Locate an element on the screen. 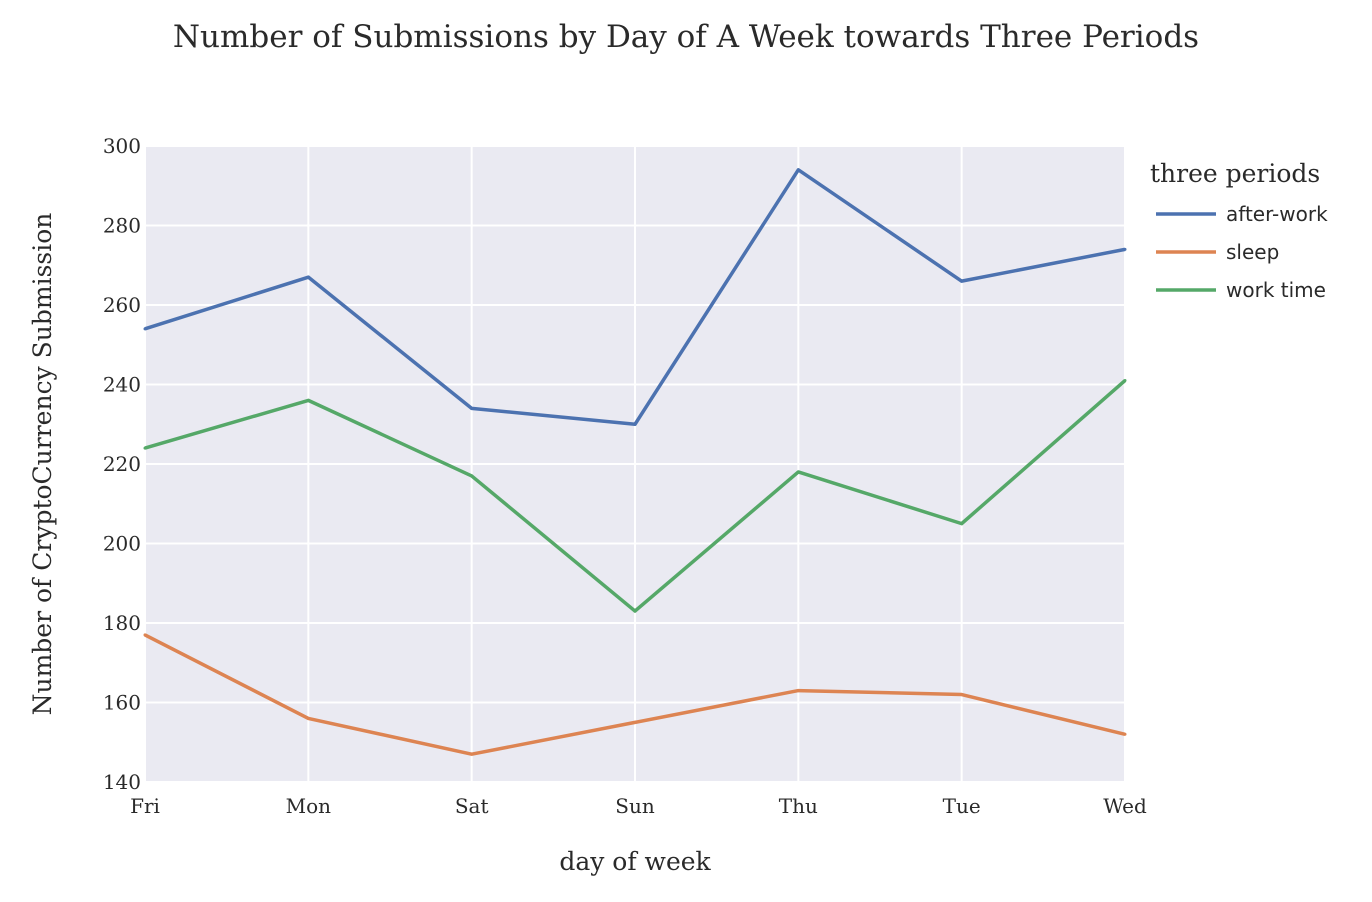  y-axis-title: Number of CryptoCurrency Submission is located at coordinates (42, 464).